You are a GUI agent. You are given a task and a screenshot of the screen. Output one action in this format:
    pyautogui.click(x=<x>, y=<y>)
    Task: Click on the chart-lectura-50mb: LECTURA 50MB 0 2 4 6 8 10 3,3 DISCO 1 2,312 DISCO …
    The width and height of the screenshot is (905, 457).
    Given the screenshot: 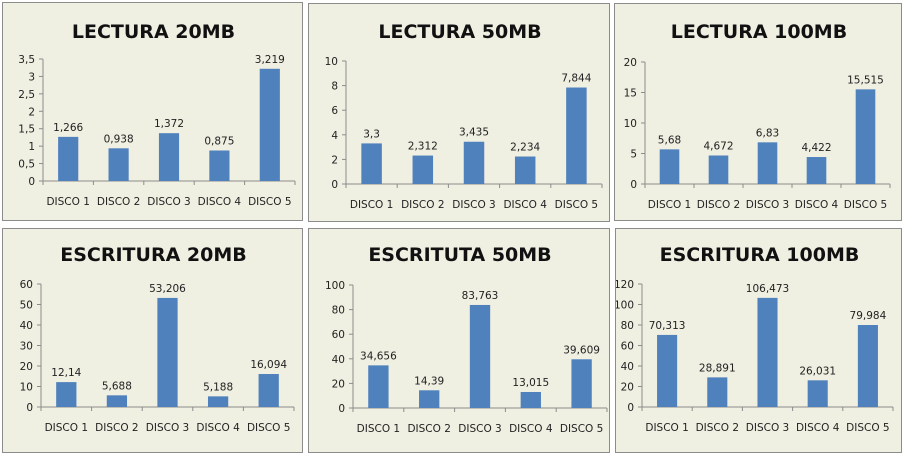 What is the action you would take?
    pyautogui.click(x=464, y=116)
    